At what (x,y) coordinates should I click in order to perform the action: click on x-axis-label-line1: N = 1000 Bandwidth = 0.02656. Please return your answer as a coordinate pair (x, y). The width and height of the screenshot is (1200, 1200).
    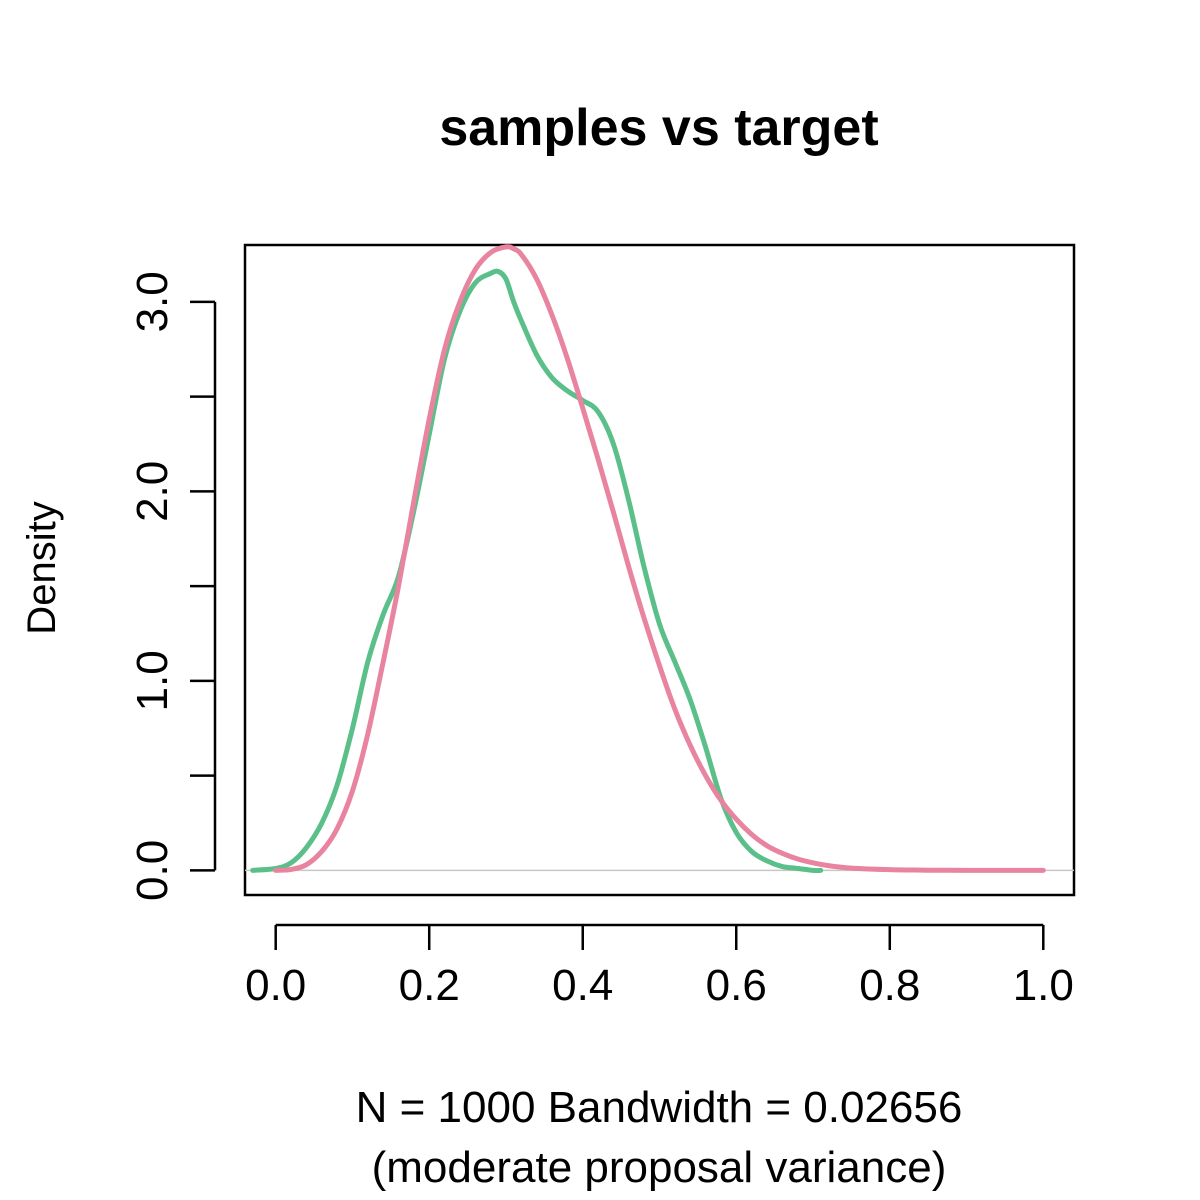
    Looking at the image, I should click on (659, 1107).